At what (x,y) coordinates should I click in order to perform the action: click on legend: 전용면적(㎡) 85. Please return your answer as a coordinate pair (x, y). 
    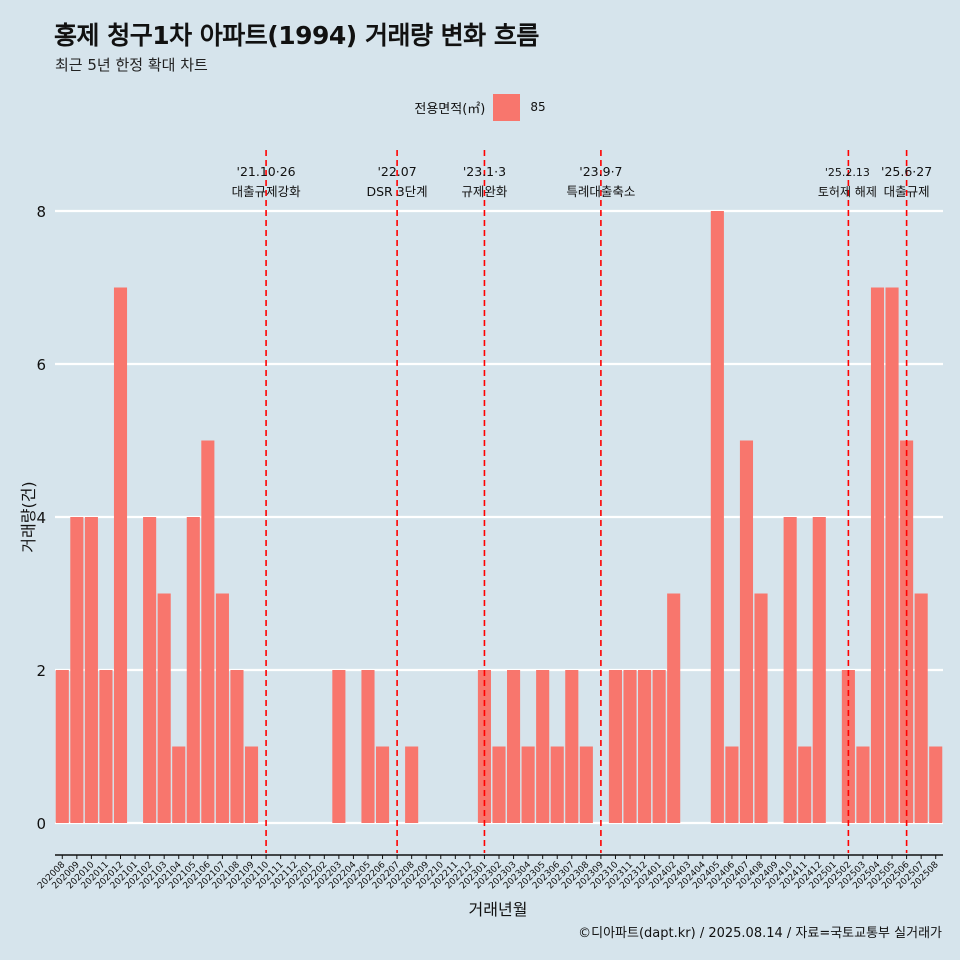
    Looking at the image, I should click on (480, 107).